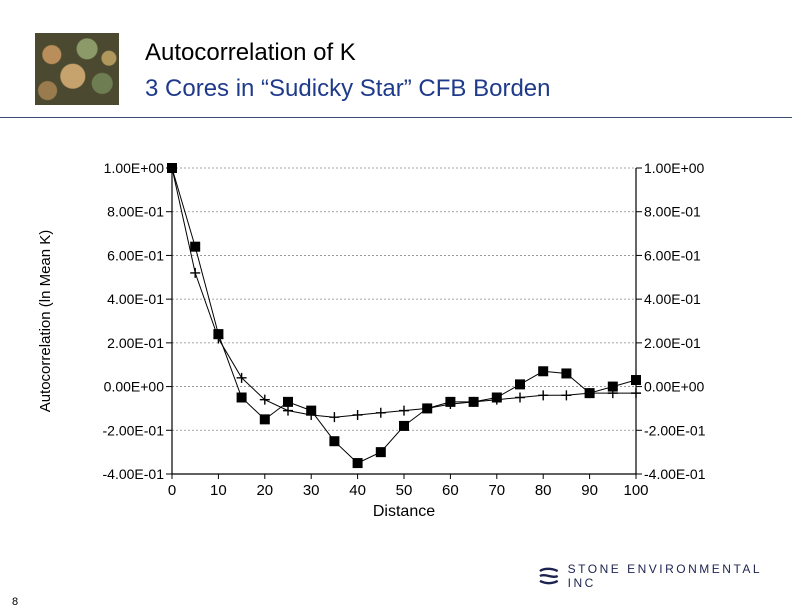  I want to click on y-tick-label-left: 8.00E-01, so click(135, 212).